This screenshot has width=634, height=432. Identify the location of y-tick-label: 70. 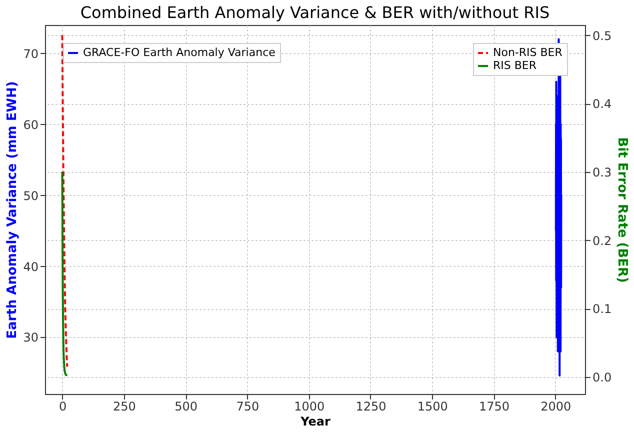
(30, 53).